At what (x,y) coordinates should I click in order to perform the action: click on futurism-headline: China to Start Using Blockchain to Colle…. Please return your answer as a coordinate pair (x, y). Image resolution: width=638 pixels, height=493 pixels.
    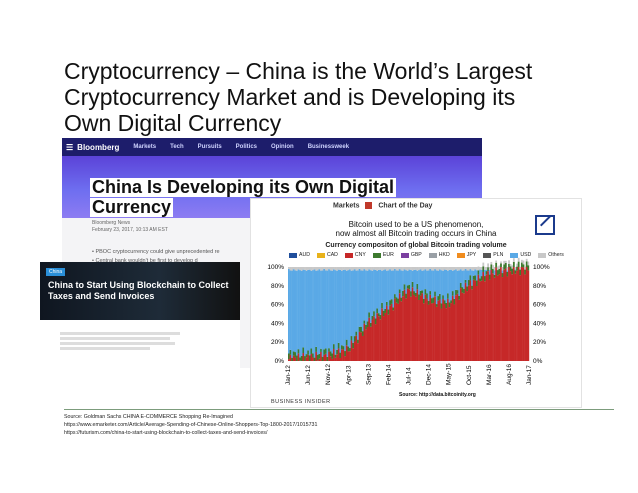
    Looking at the image, I should click on (138, 290).